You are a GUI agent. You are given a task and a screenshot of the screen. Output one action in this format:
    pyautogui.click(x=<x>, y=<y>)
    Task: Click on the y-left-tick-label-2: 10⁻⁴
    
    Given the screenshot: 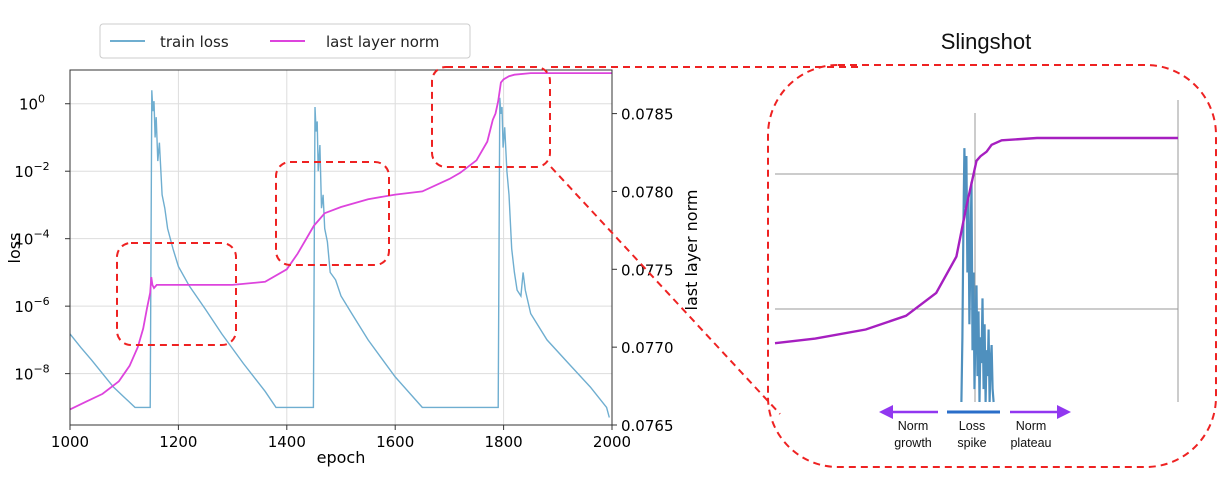 What is the action you would take?
    pyautogui.click(x=31, y=238)
    